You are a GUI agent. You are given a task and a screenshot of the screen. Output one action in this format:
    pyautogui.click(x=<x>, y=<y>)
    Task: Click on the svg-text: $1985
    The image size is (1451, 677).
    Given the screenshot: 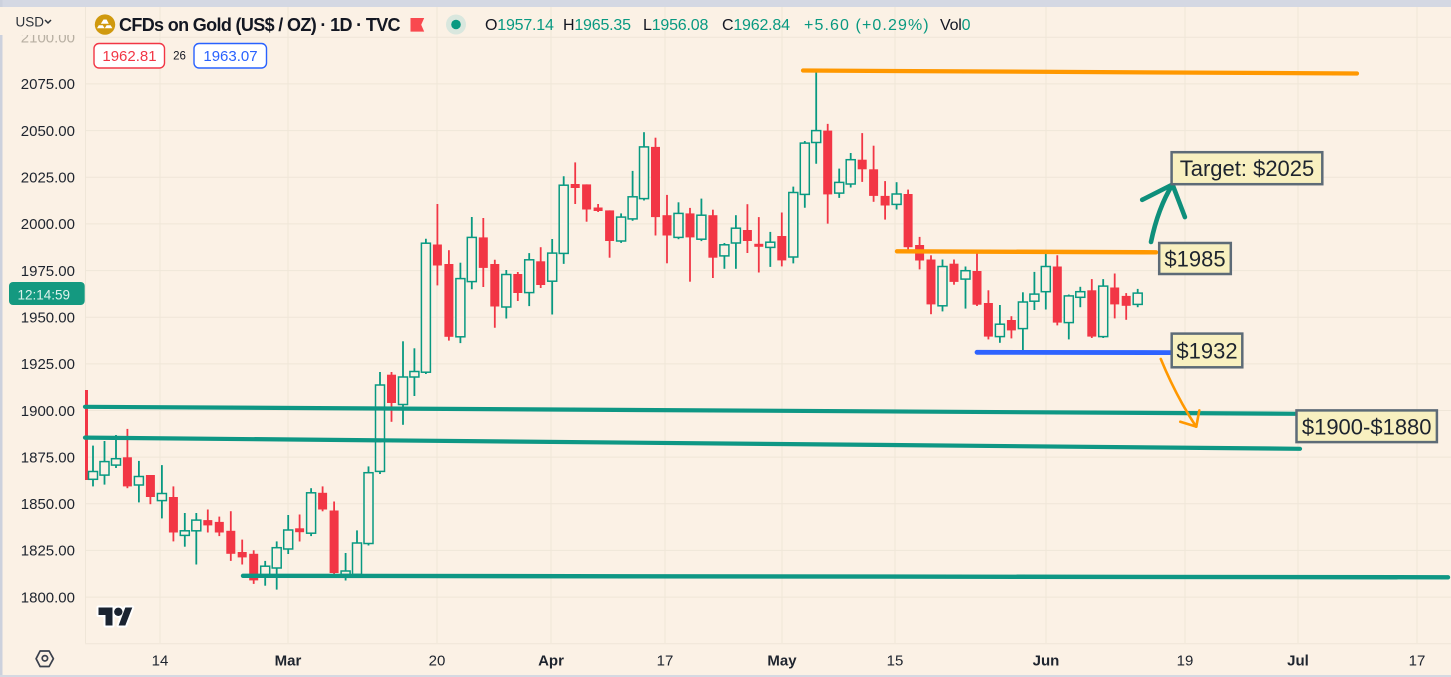 What is the action you would take?
    pyautogui.click(x=1194, y=259)
    